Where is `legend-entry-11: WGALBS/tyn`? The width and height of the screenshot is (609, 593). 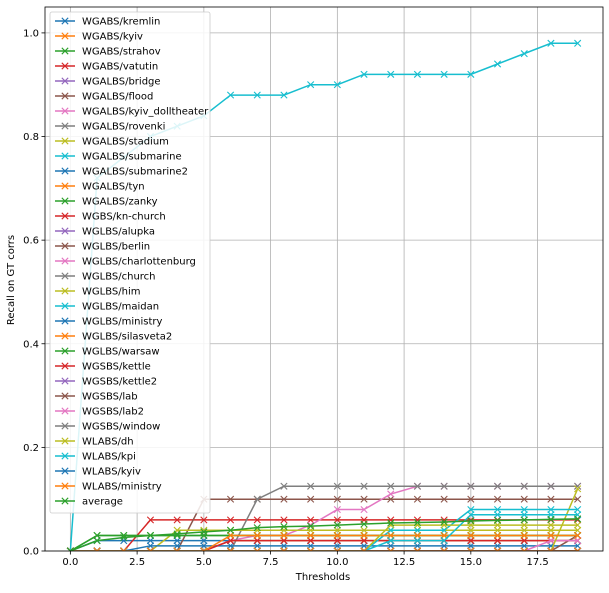
legend-entry-11: WGALBS/tyn is located at coordinates (100, 187).